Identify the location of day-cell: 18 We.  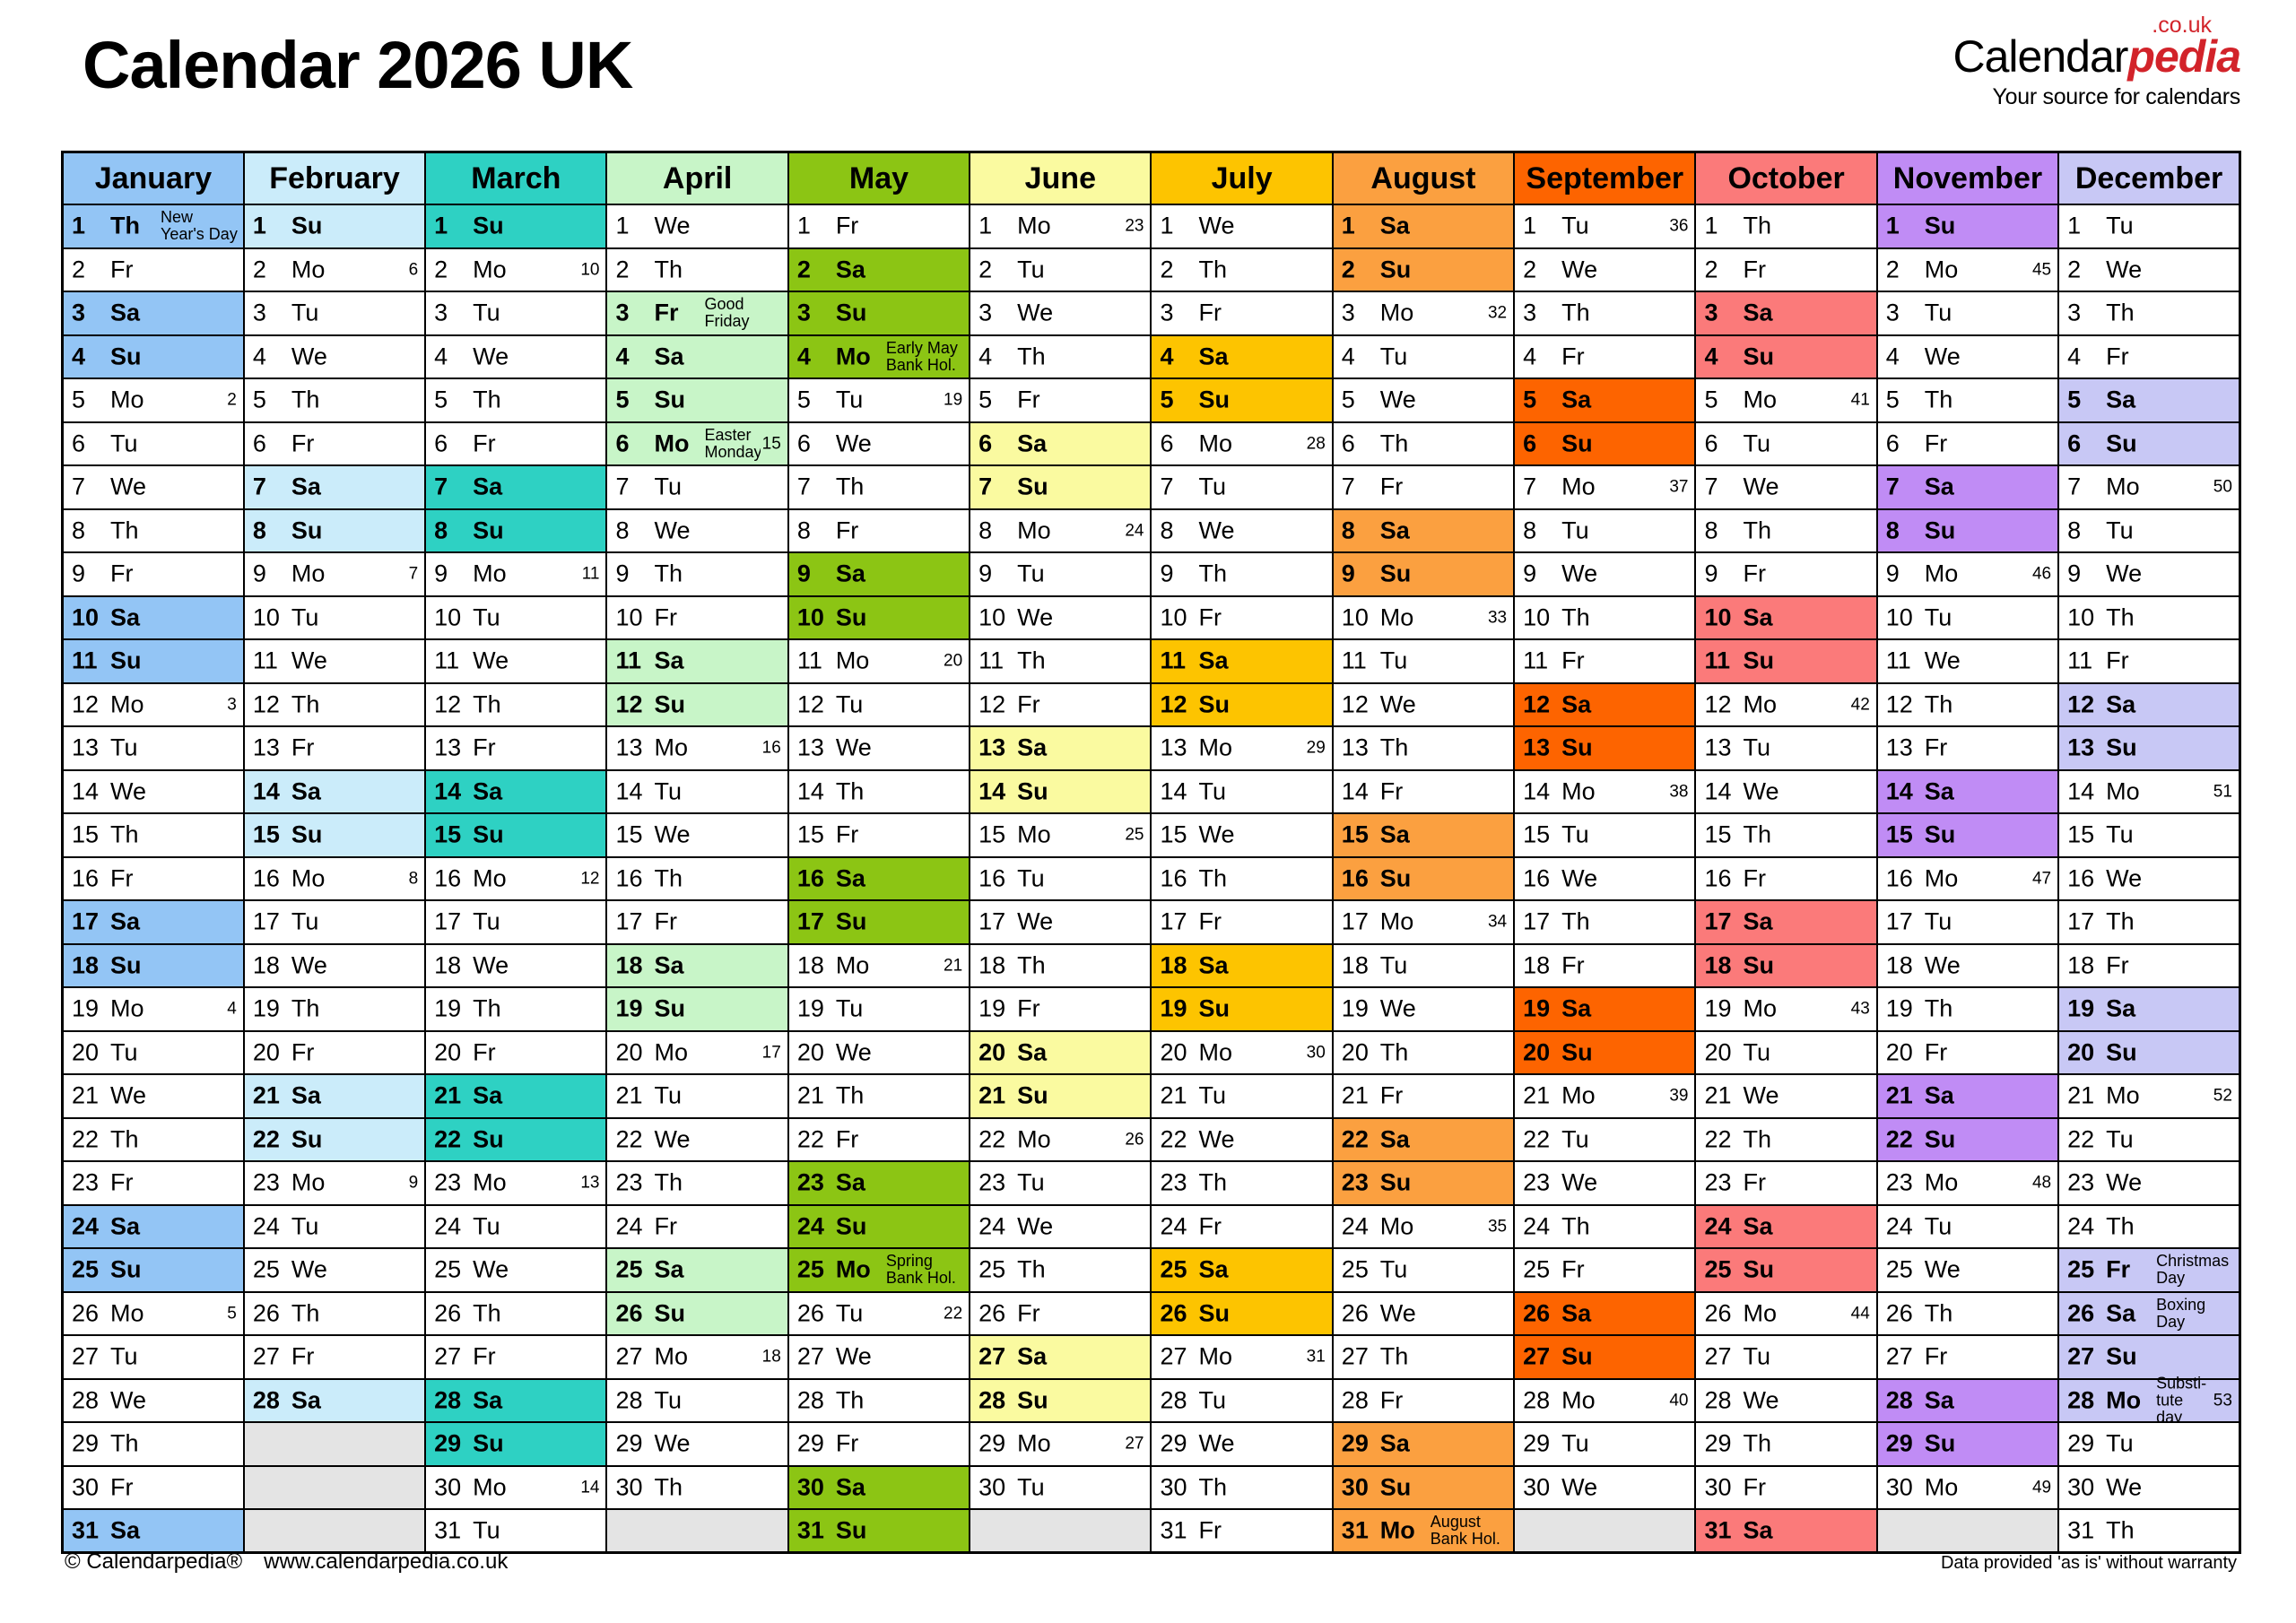
(516, 965).